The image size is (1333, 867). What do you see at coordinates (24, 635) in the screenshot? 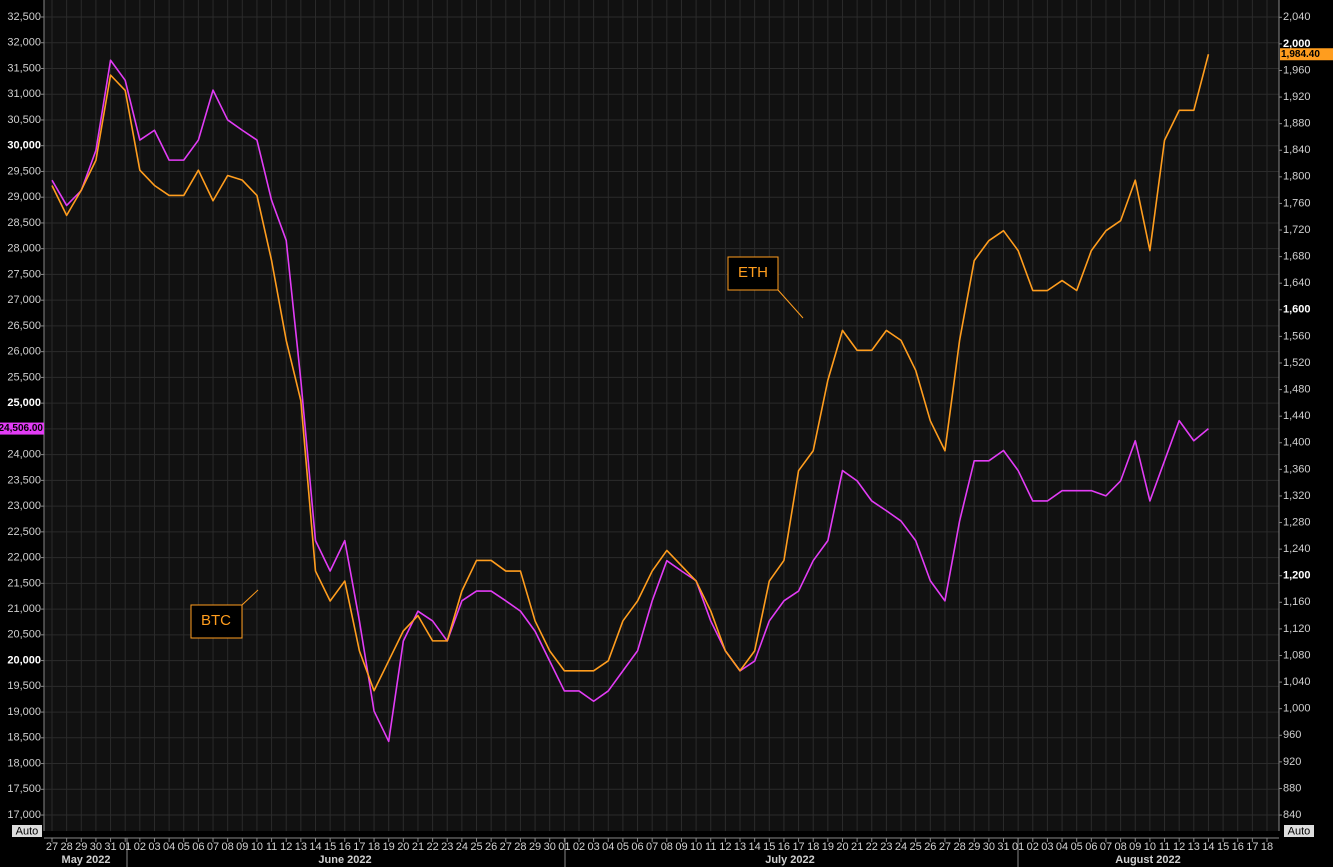
I see `y-tick-label: 20,500` at bounding box center [24, 635].